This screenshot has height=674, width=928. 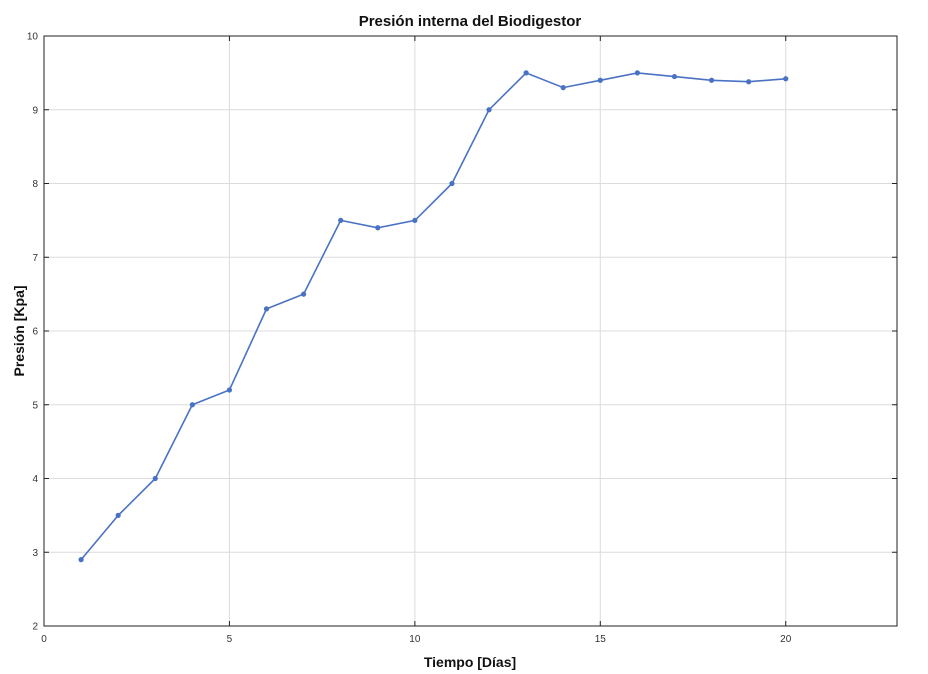 What do you see at coordinates (35, 258) in the screenshot?
I see `y-tick-label: 7` at bounding box center [35, 258].